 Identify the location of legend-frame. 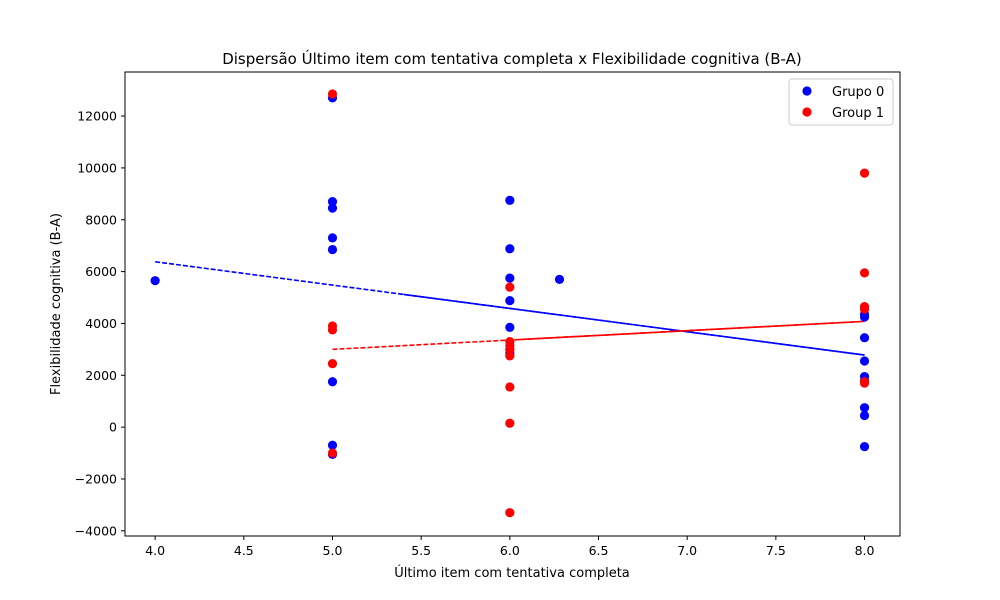
(841, 102).